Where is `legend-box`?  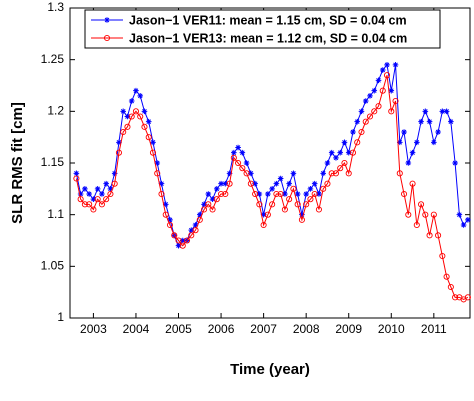 legend-box is located at coordinates (262, 29).